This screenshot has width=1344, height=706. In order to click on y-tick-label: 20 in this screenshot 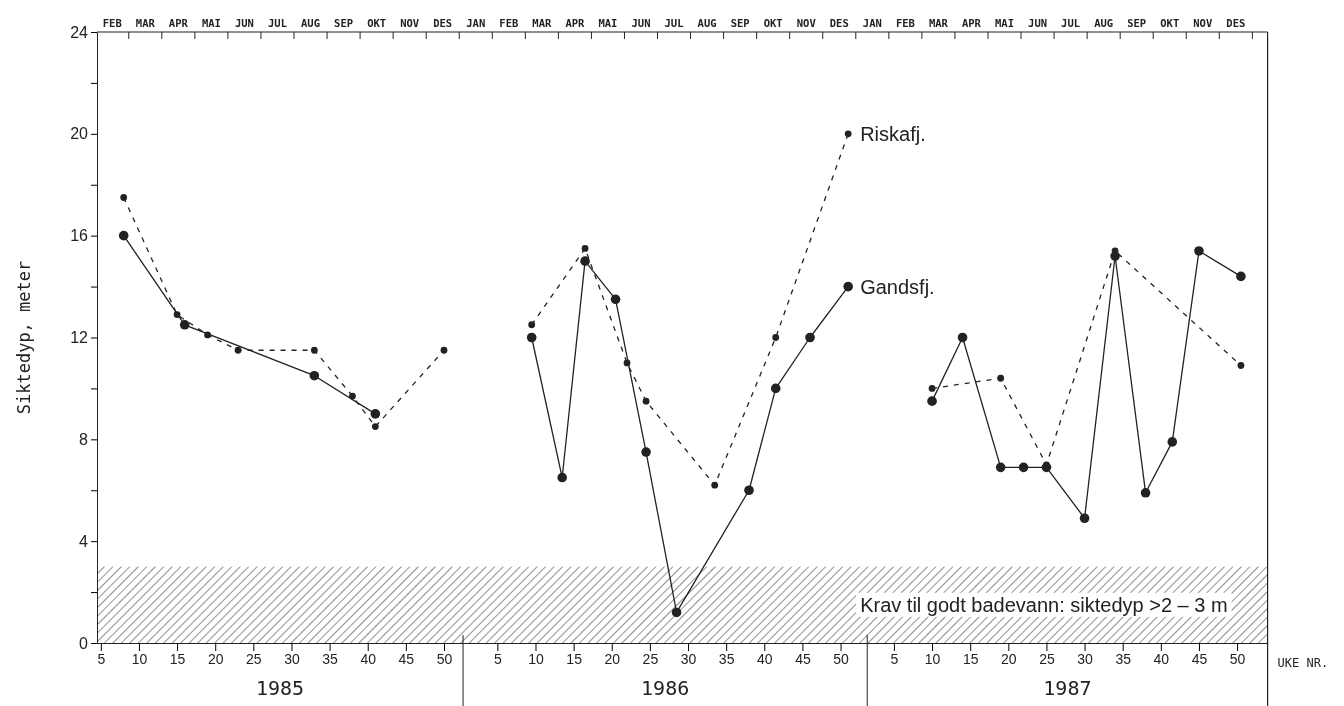, I will do `click(79, 134)`.